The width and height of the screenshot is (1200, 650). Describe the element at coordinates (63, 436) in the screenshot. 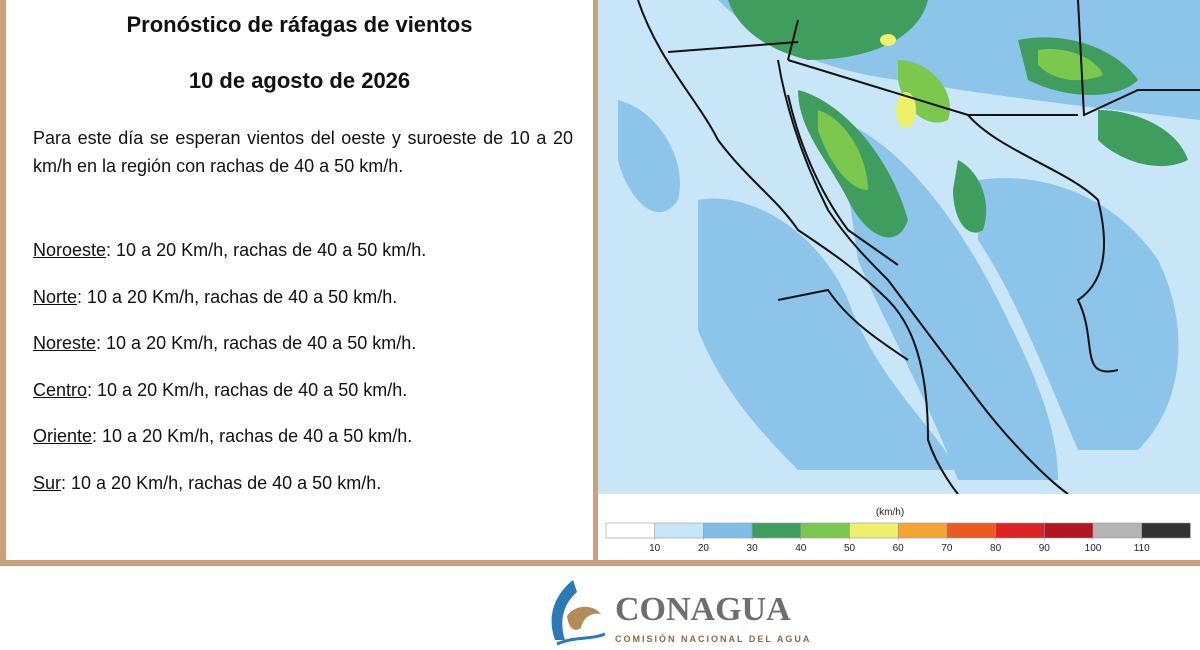

I see `region-name: Oriente` at that location.